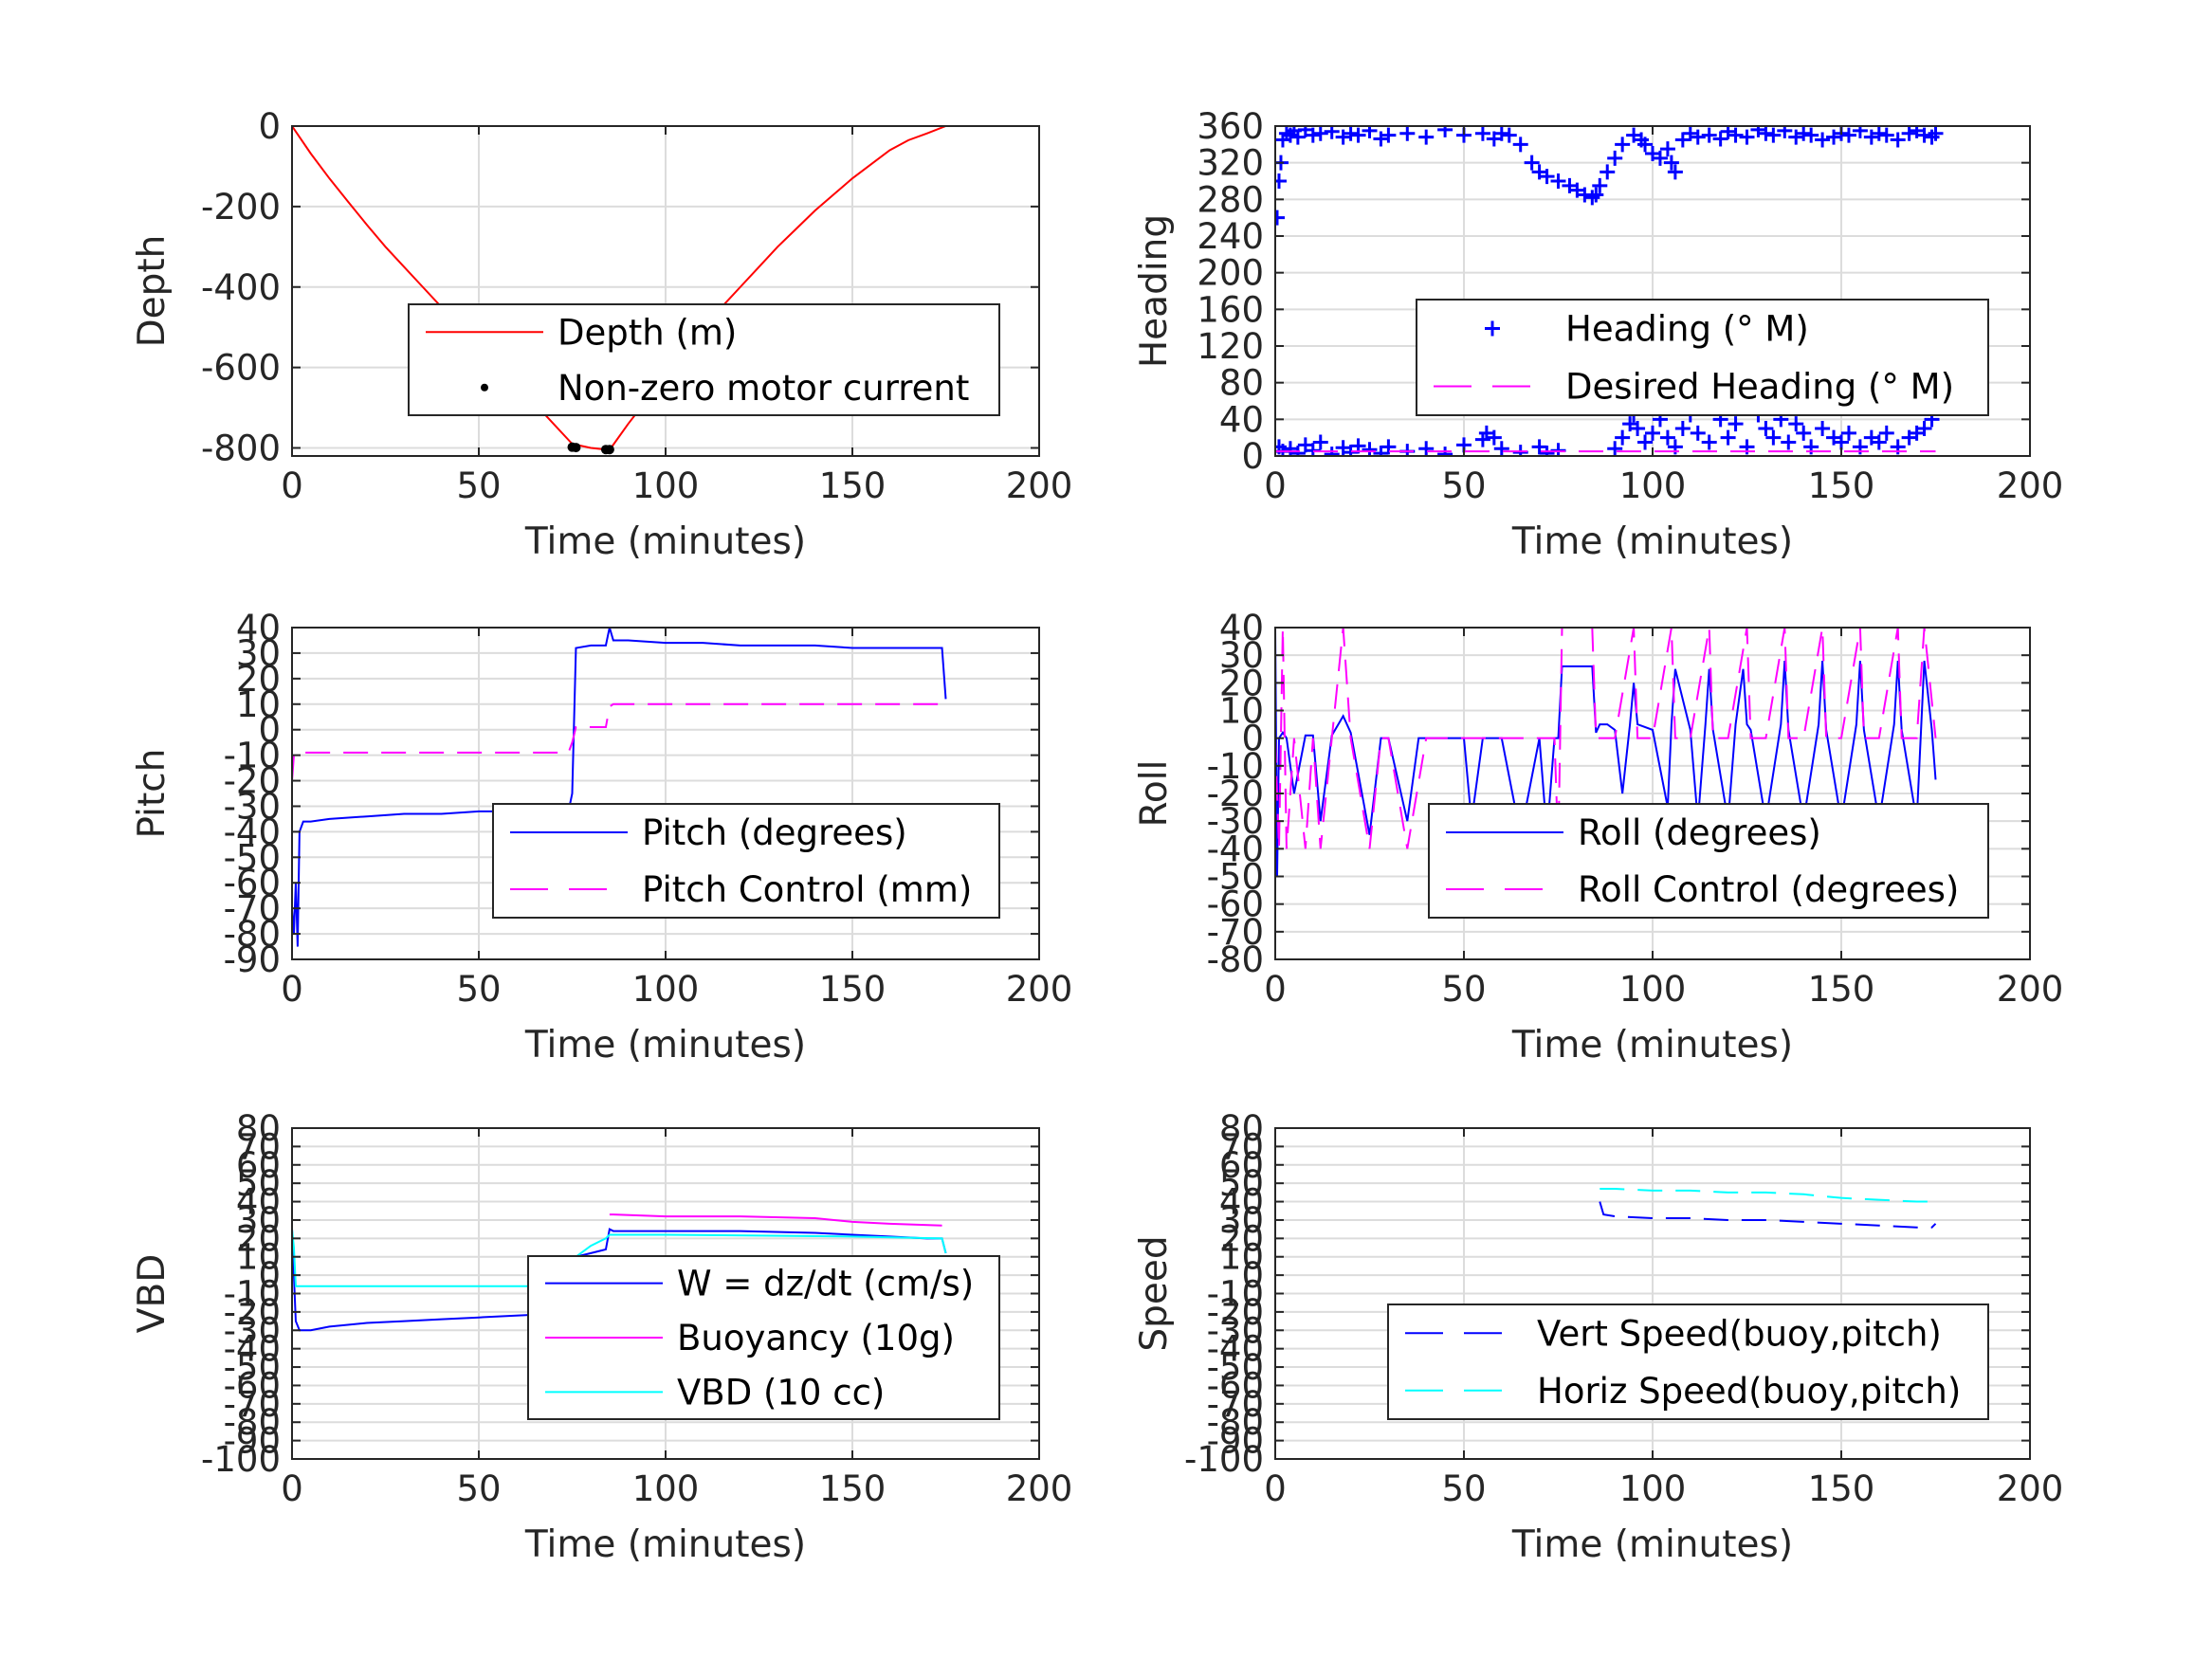 This screenshot has height=1659, width=2212. What do you see at coordinates (1768, 889) in the screenshot?
I see `legend-label: Roll Control (degrees)` at bounding box center [1768, 889].